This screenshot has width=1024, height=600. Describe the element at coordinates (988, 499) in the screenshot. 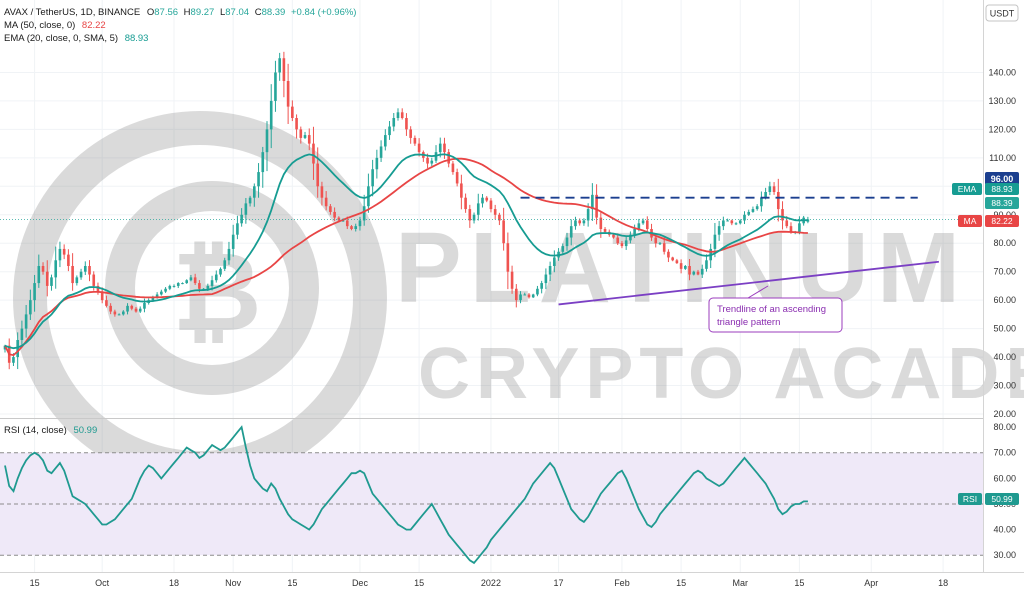

I see `rsi-tag: RSI 50.99` at that location.